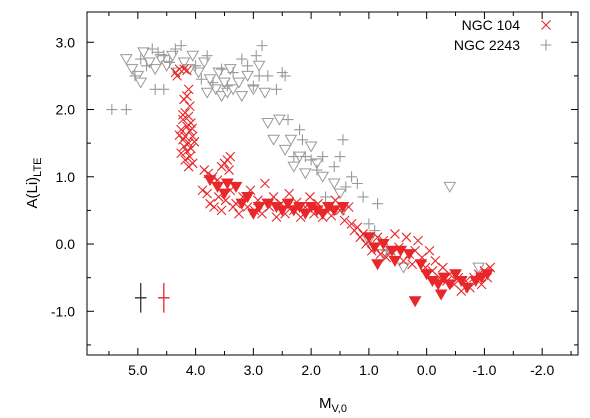 Image resolution: width=590 pixels, height=418 pixels. I want to click on x-tick-label: -1.0, so click(484, 370).